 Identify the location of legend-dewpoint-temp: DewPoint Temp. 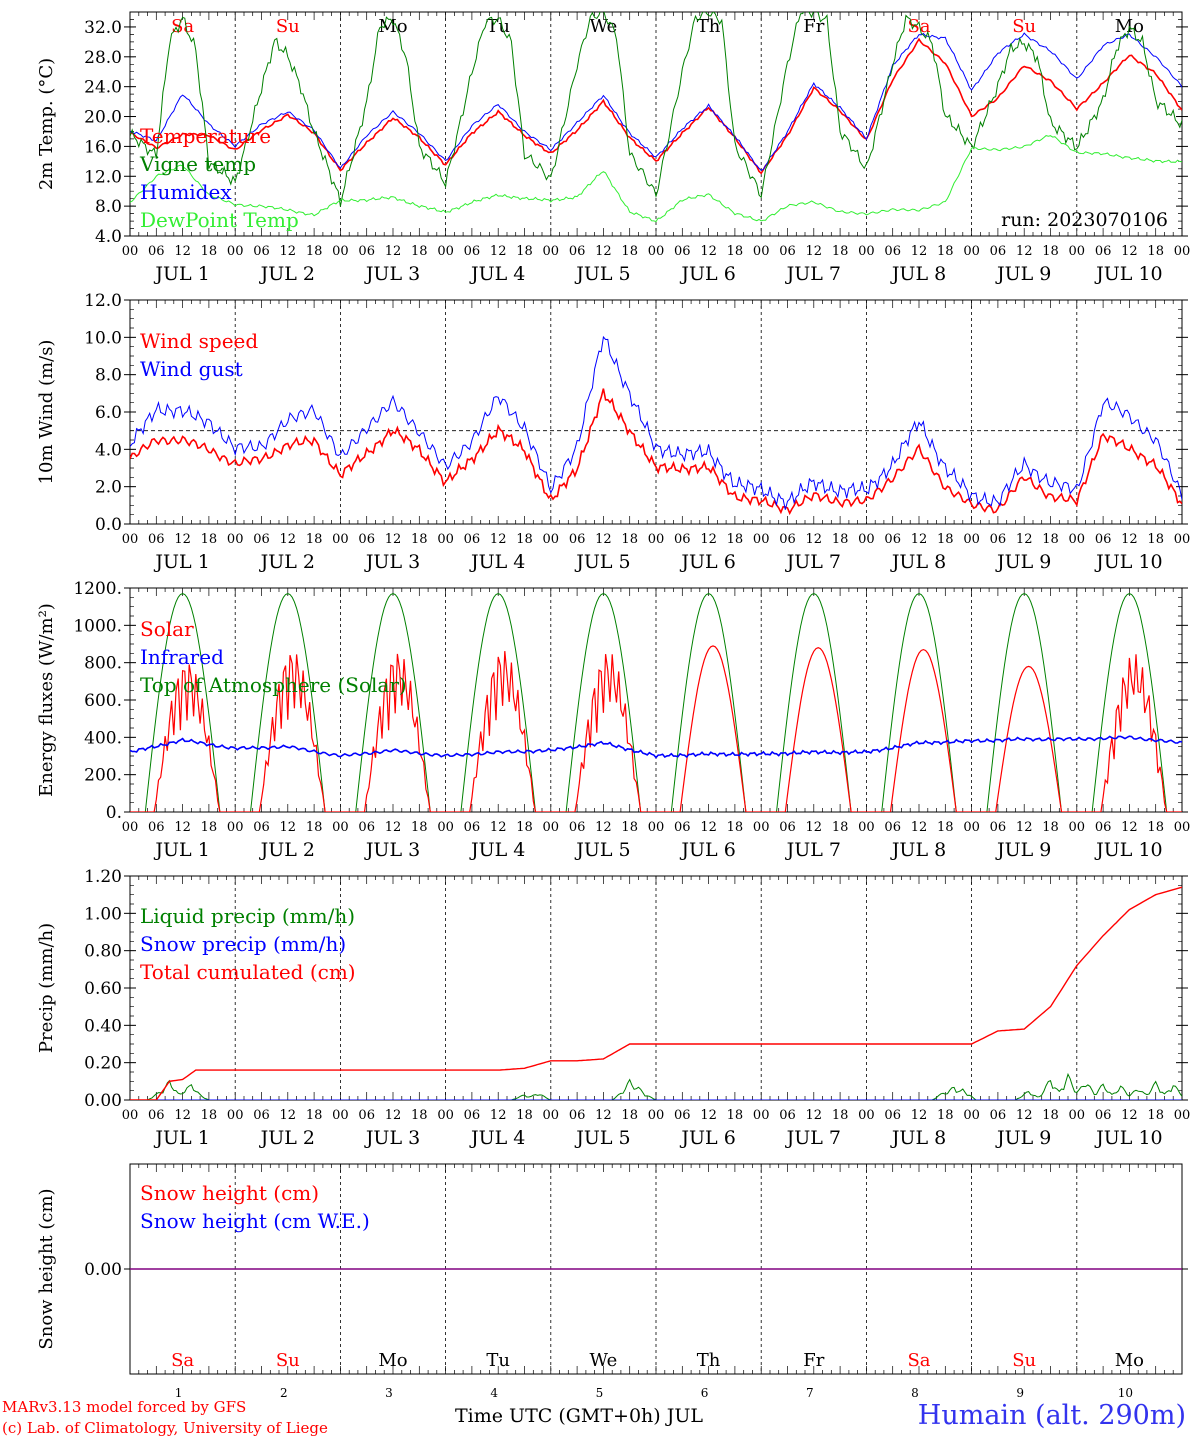
(219, 220).